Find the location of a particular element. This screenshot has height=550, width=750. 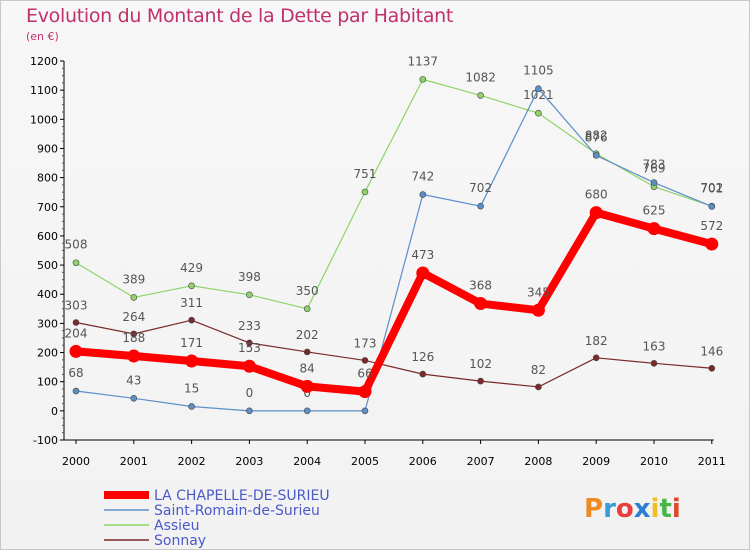

data-label: 572 is located at coordinates (711, 226).